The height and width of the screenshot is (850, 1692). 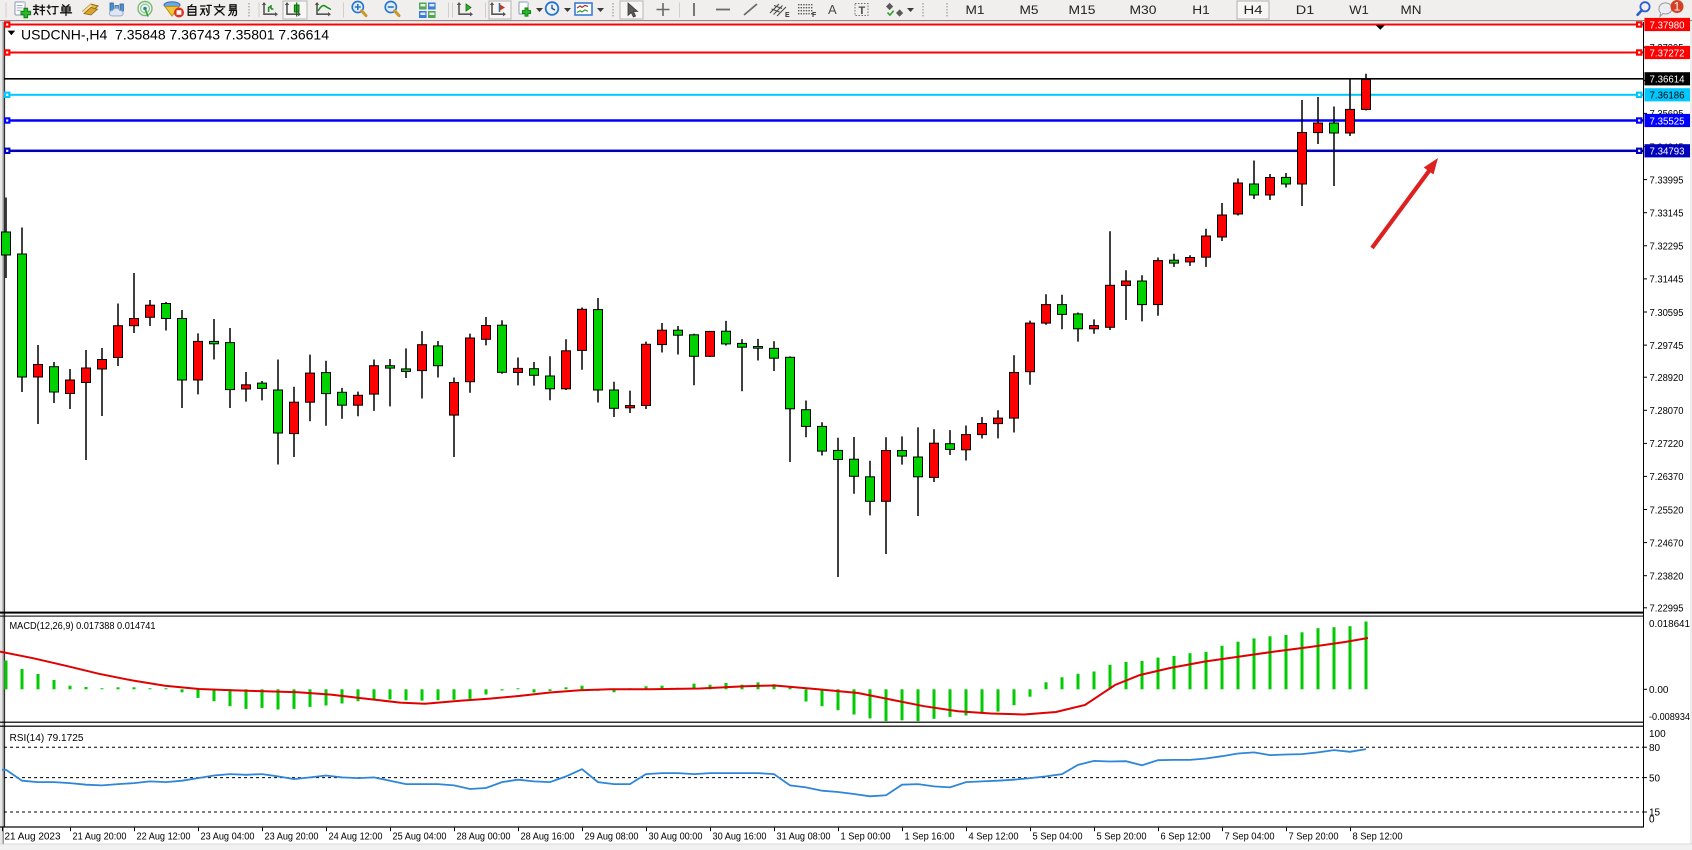 I want to click on svg-text: -0.008934, so click(x=1669, y=717).